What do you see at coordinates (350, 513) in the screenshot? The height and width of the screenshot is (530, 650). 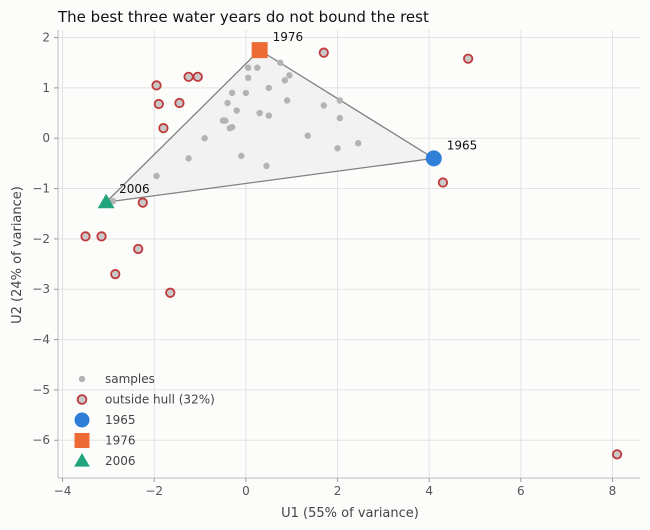 I see `x-axis-label: U1 (55% of variance)` at bounding box center [350, 513].